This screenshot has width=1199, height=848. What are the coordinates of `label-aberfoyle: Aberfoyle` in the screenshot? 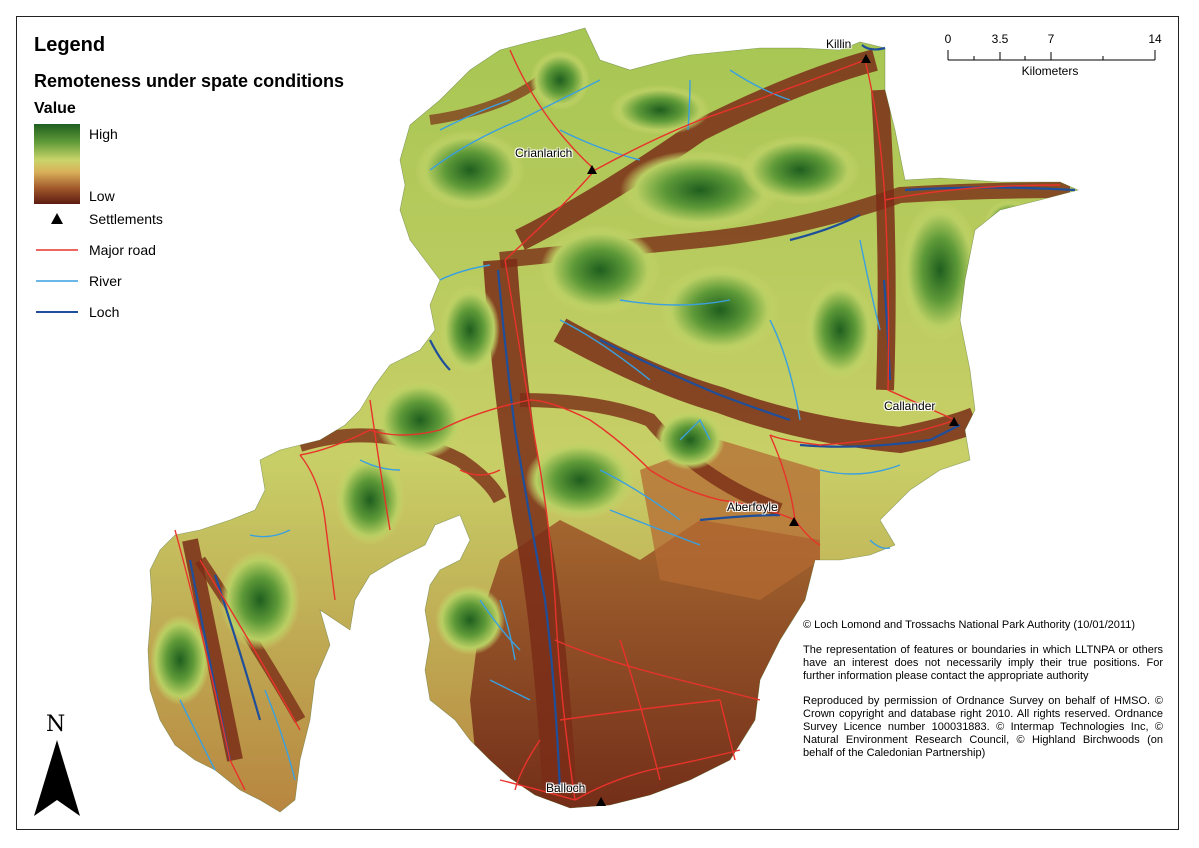 It's located at (752, 507).